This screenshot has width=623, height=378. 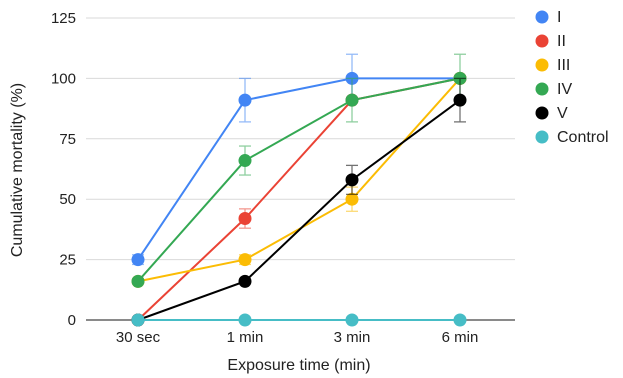 I want to click on legend-entry-iv: IV, so click(x=553, y=89).